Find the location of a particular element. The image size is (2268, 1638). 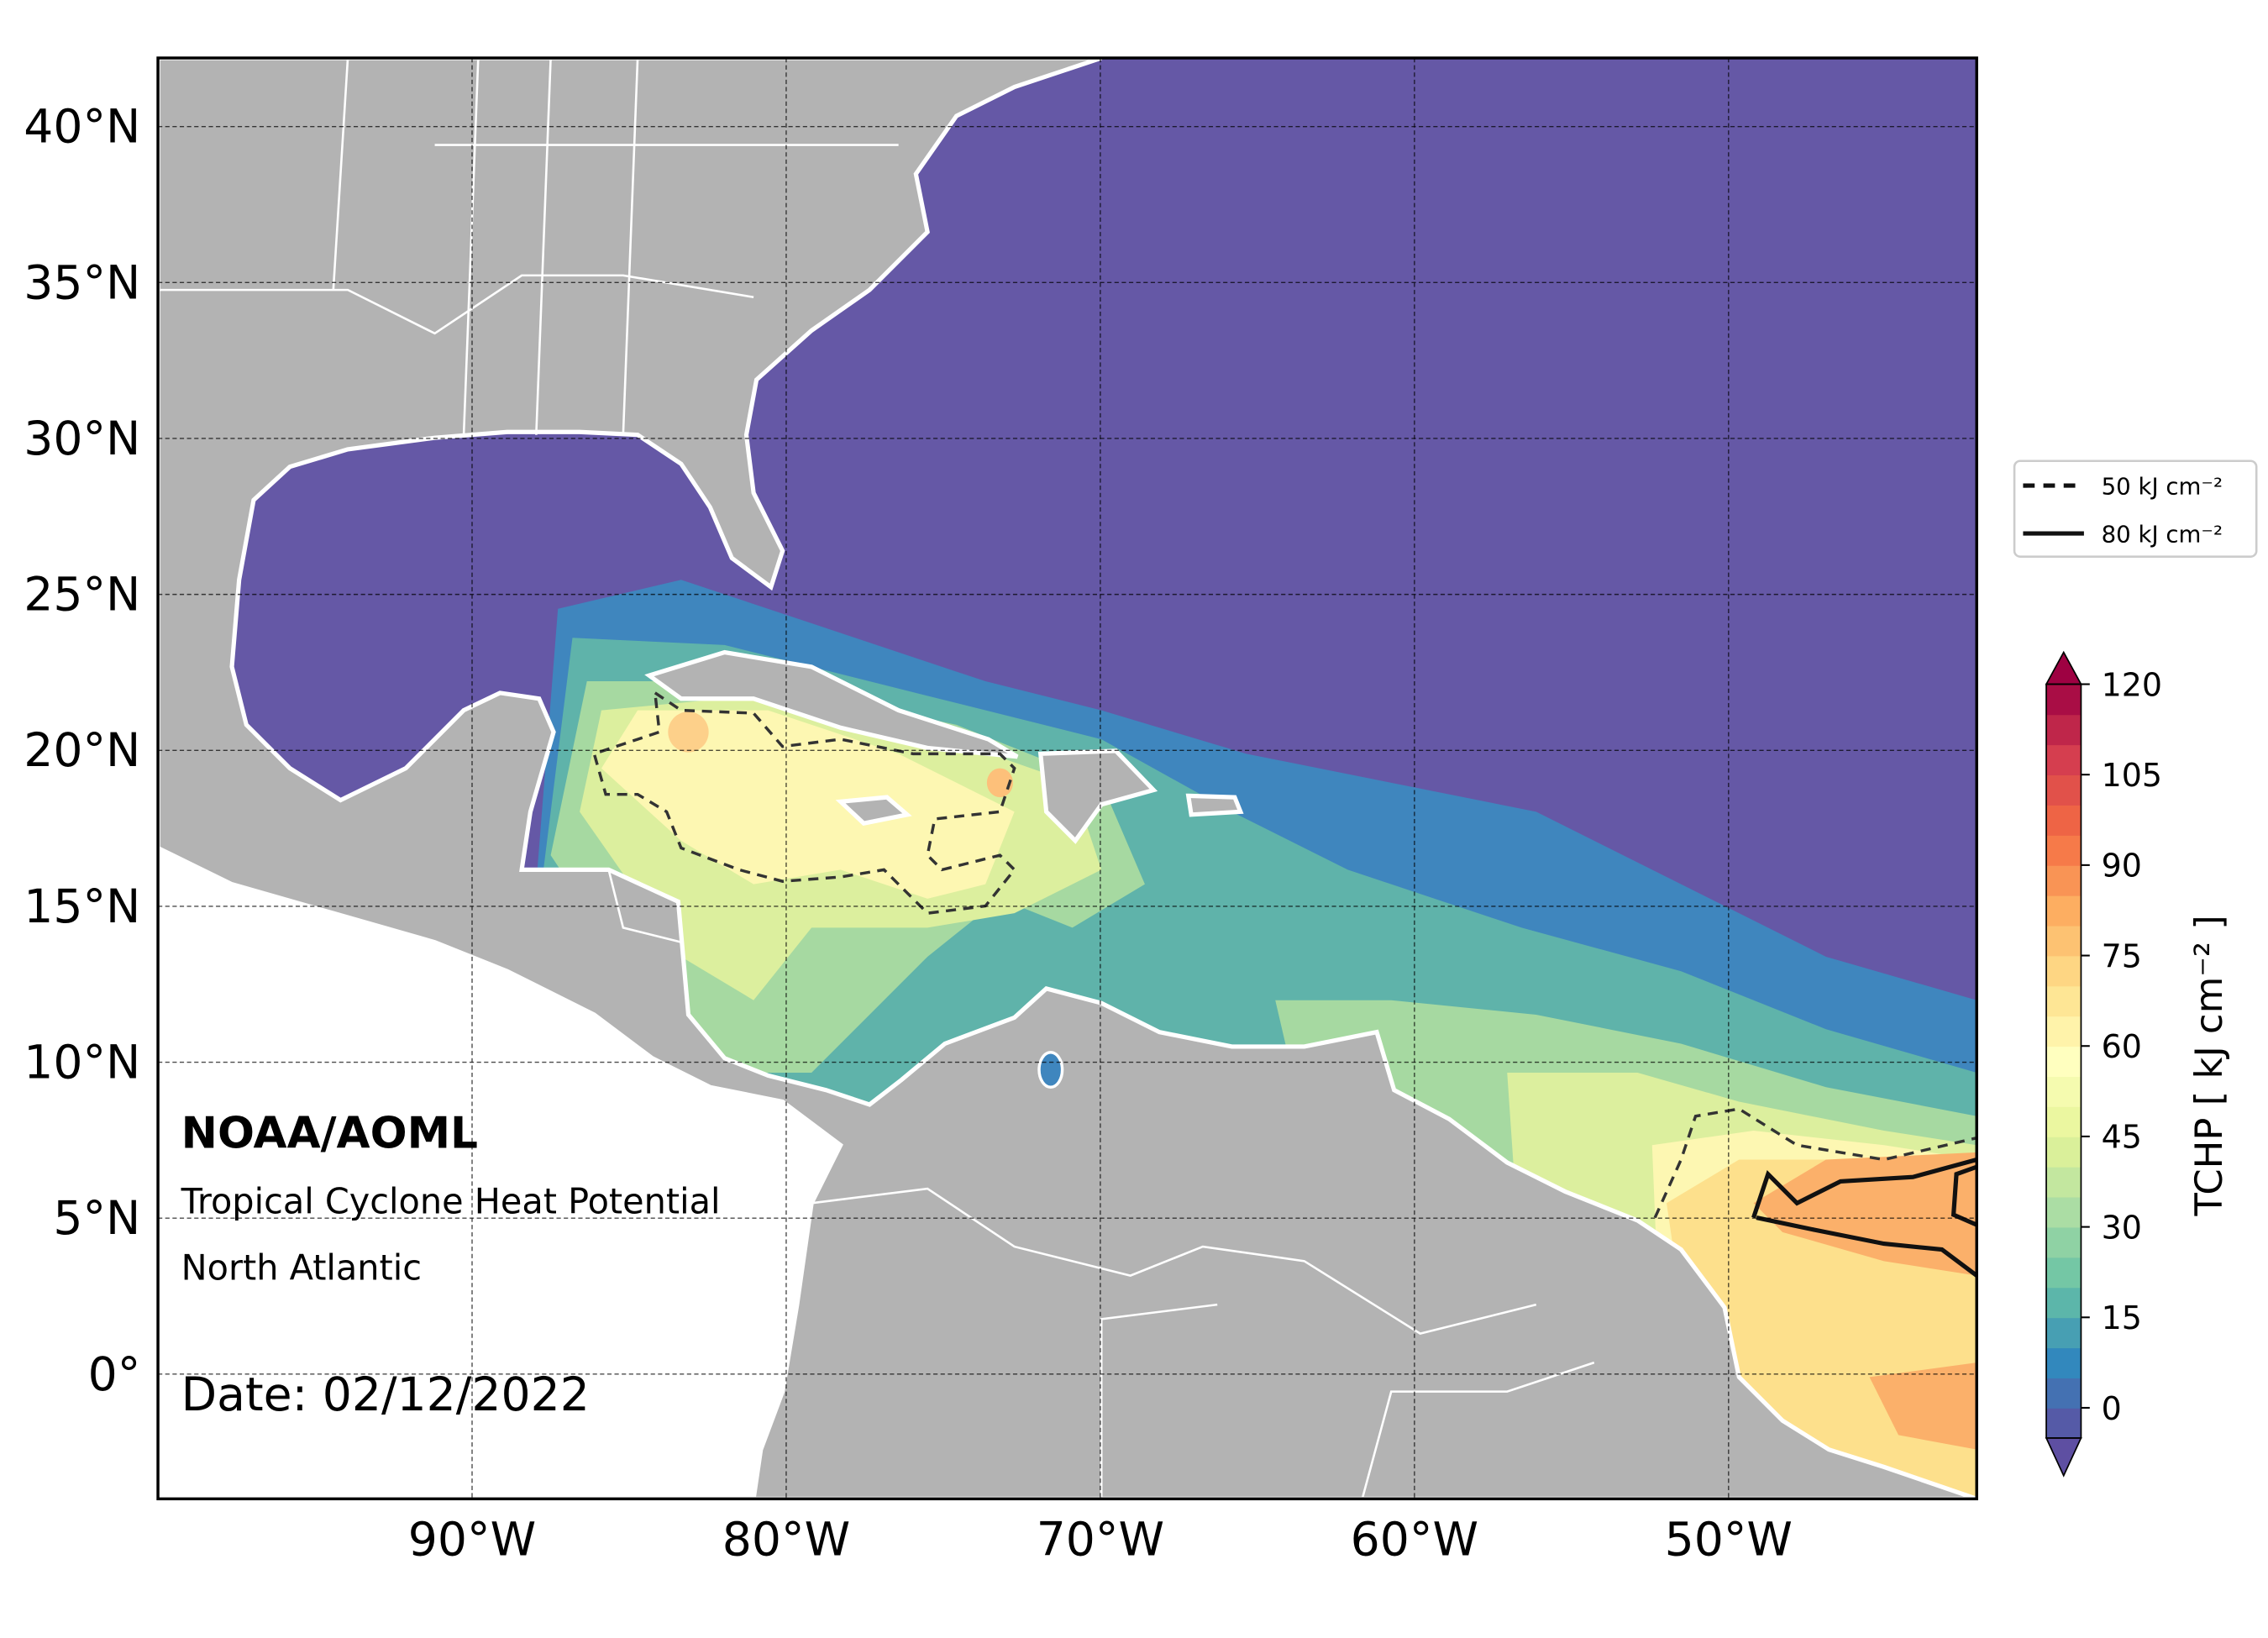

date-label: Date: 02/12/2022 is located at coordinates (385, 1395).